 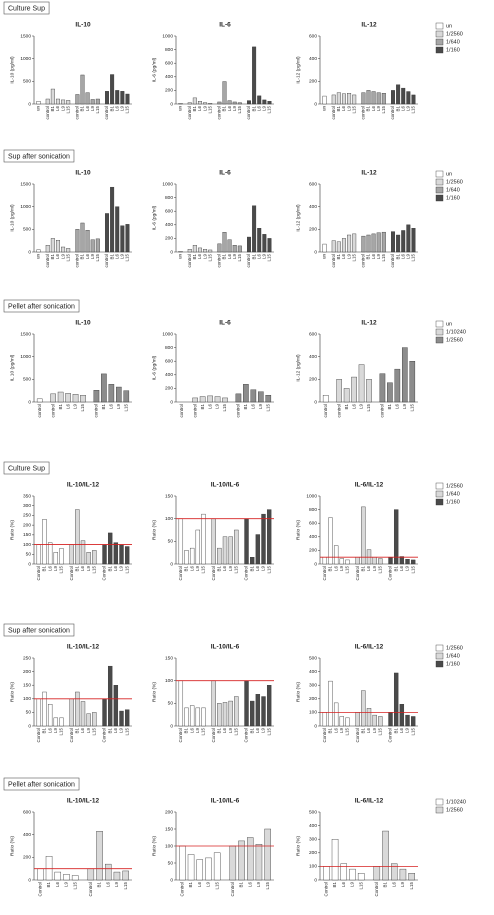 I want to click on y-tick-label: 1000, so click(x=25, y=59).